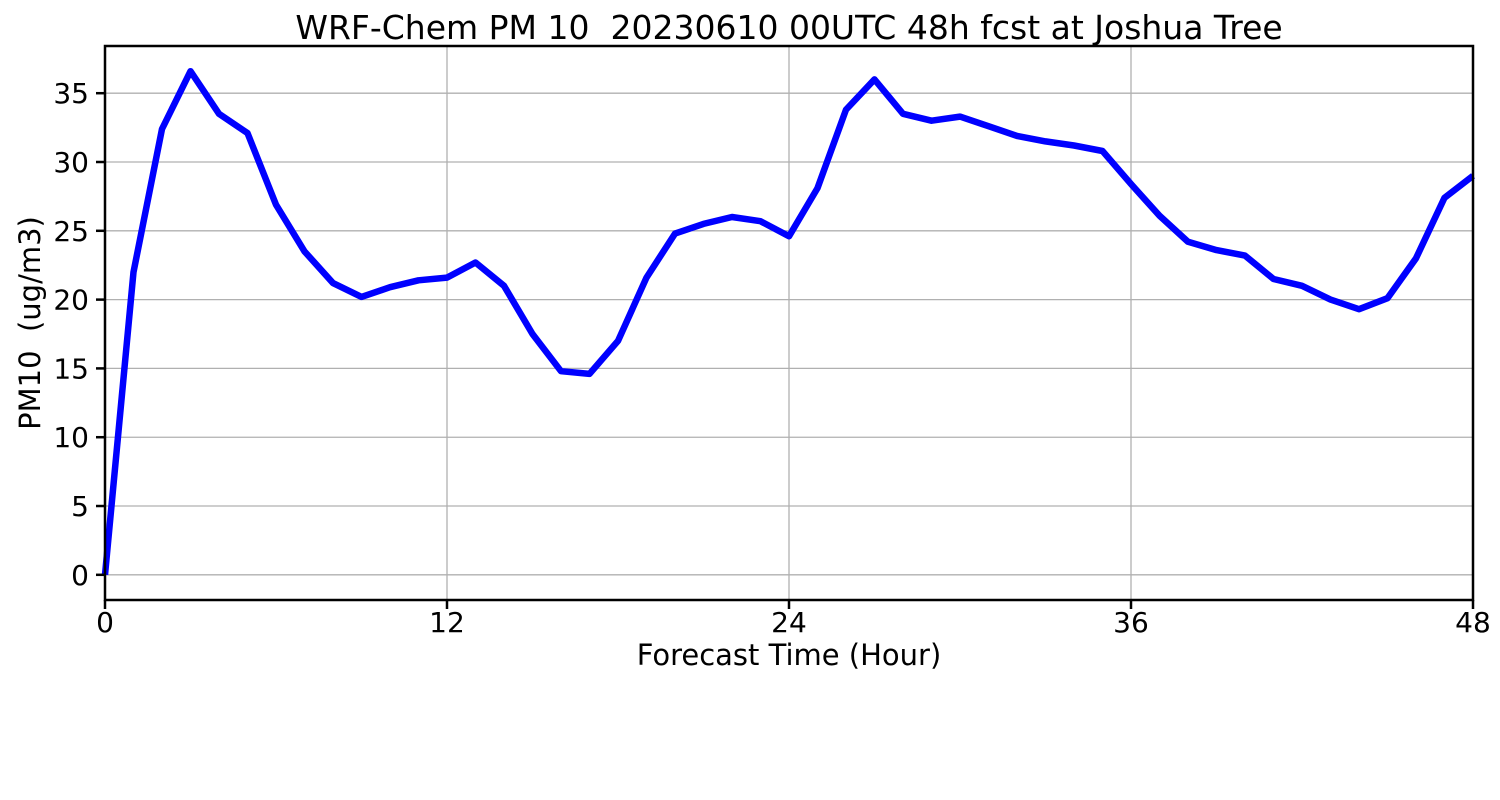  Describe the element at coordinates (80, 575) in the screenshot. I see `y-tick-label: 0` at that location.